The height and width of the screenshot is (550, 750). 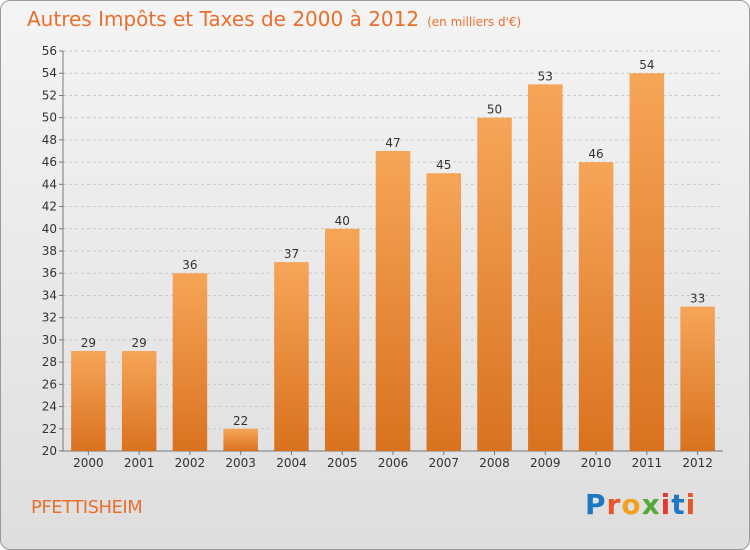 I want to click on data-label: 37, so click(x=291, y=254).